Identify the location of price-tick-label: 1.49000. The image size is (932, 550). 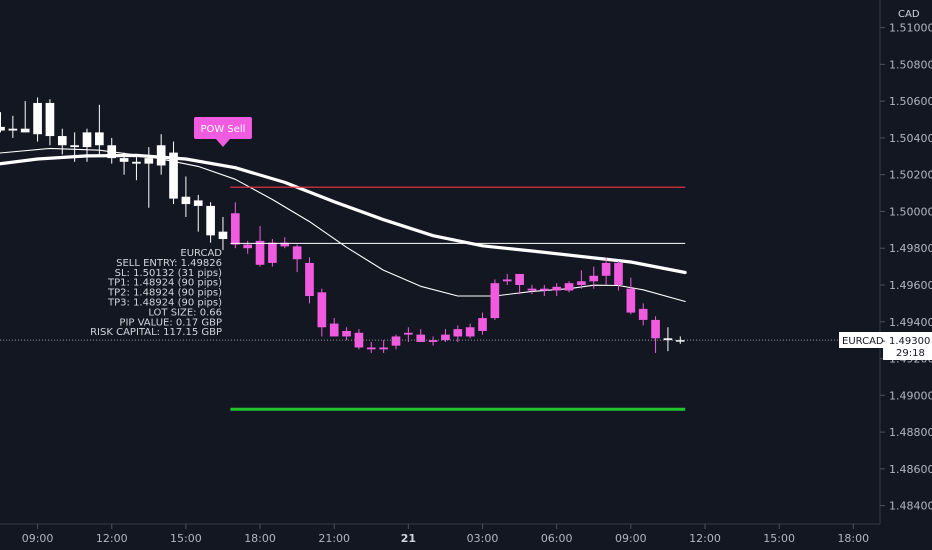
(910, 395).